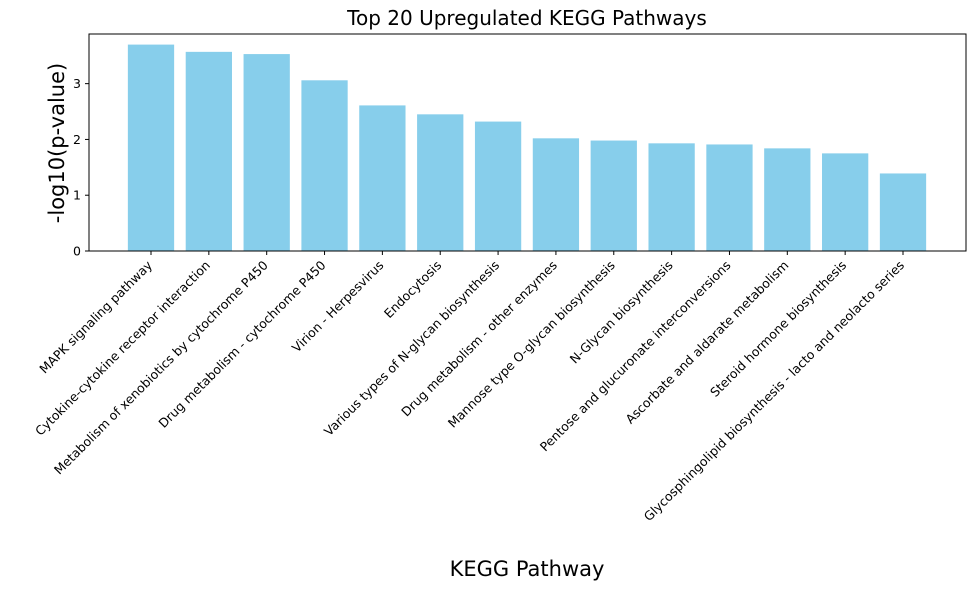  Describe the element at coordinates (77, 195) in the screenshot. I see `y-tick-label: 1` at that location.